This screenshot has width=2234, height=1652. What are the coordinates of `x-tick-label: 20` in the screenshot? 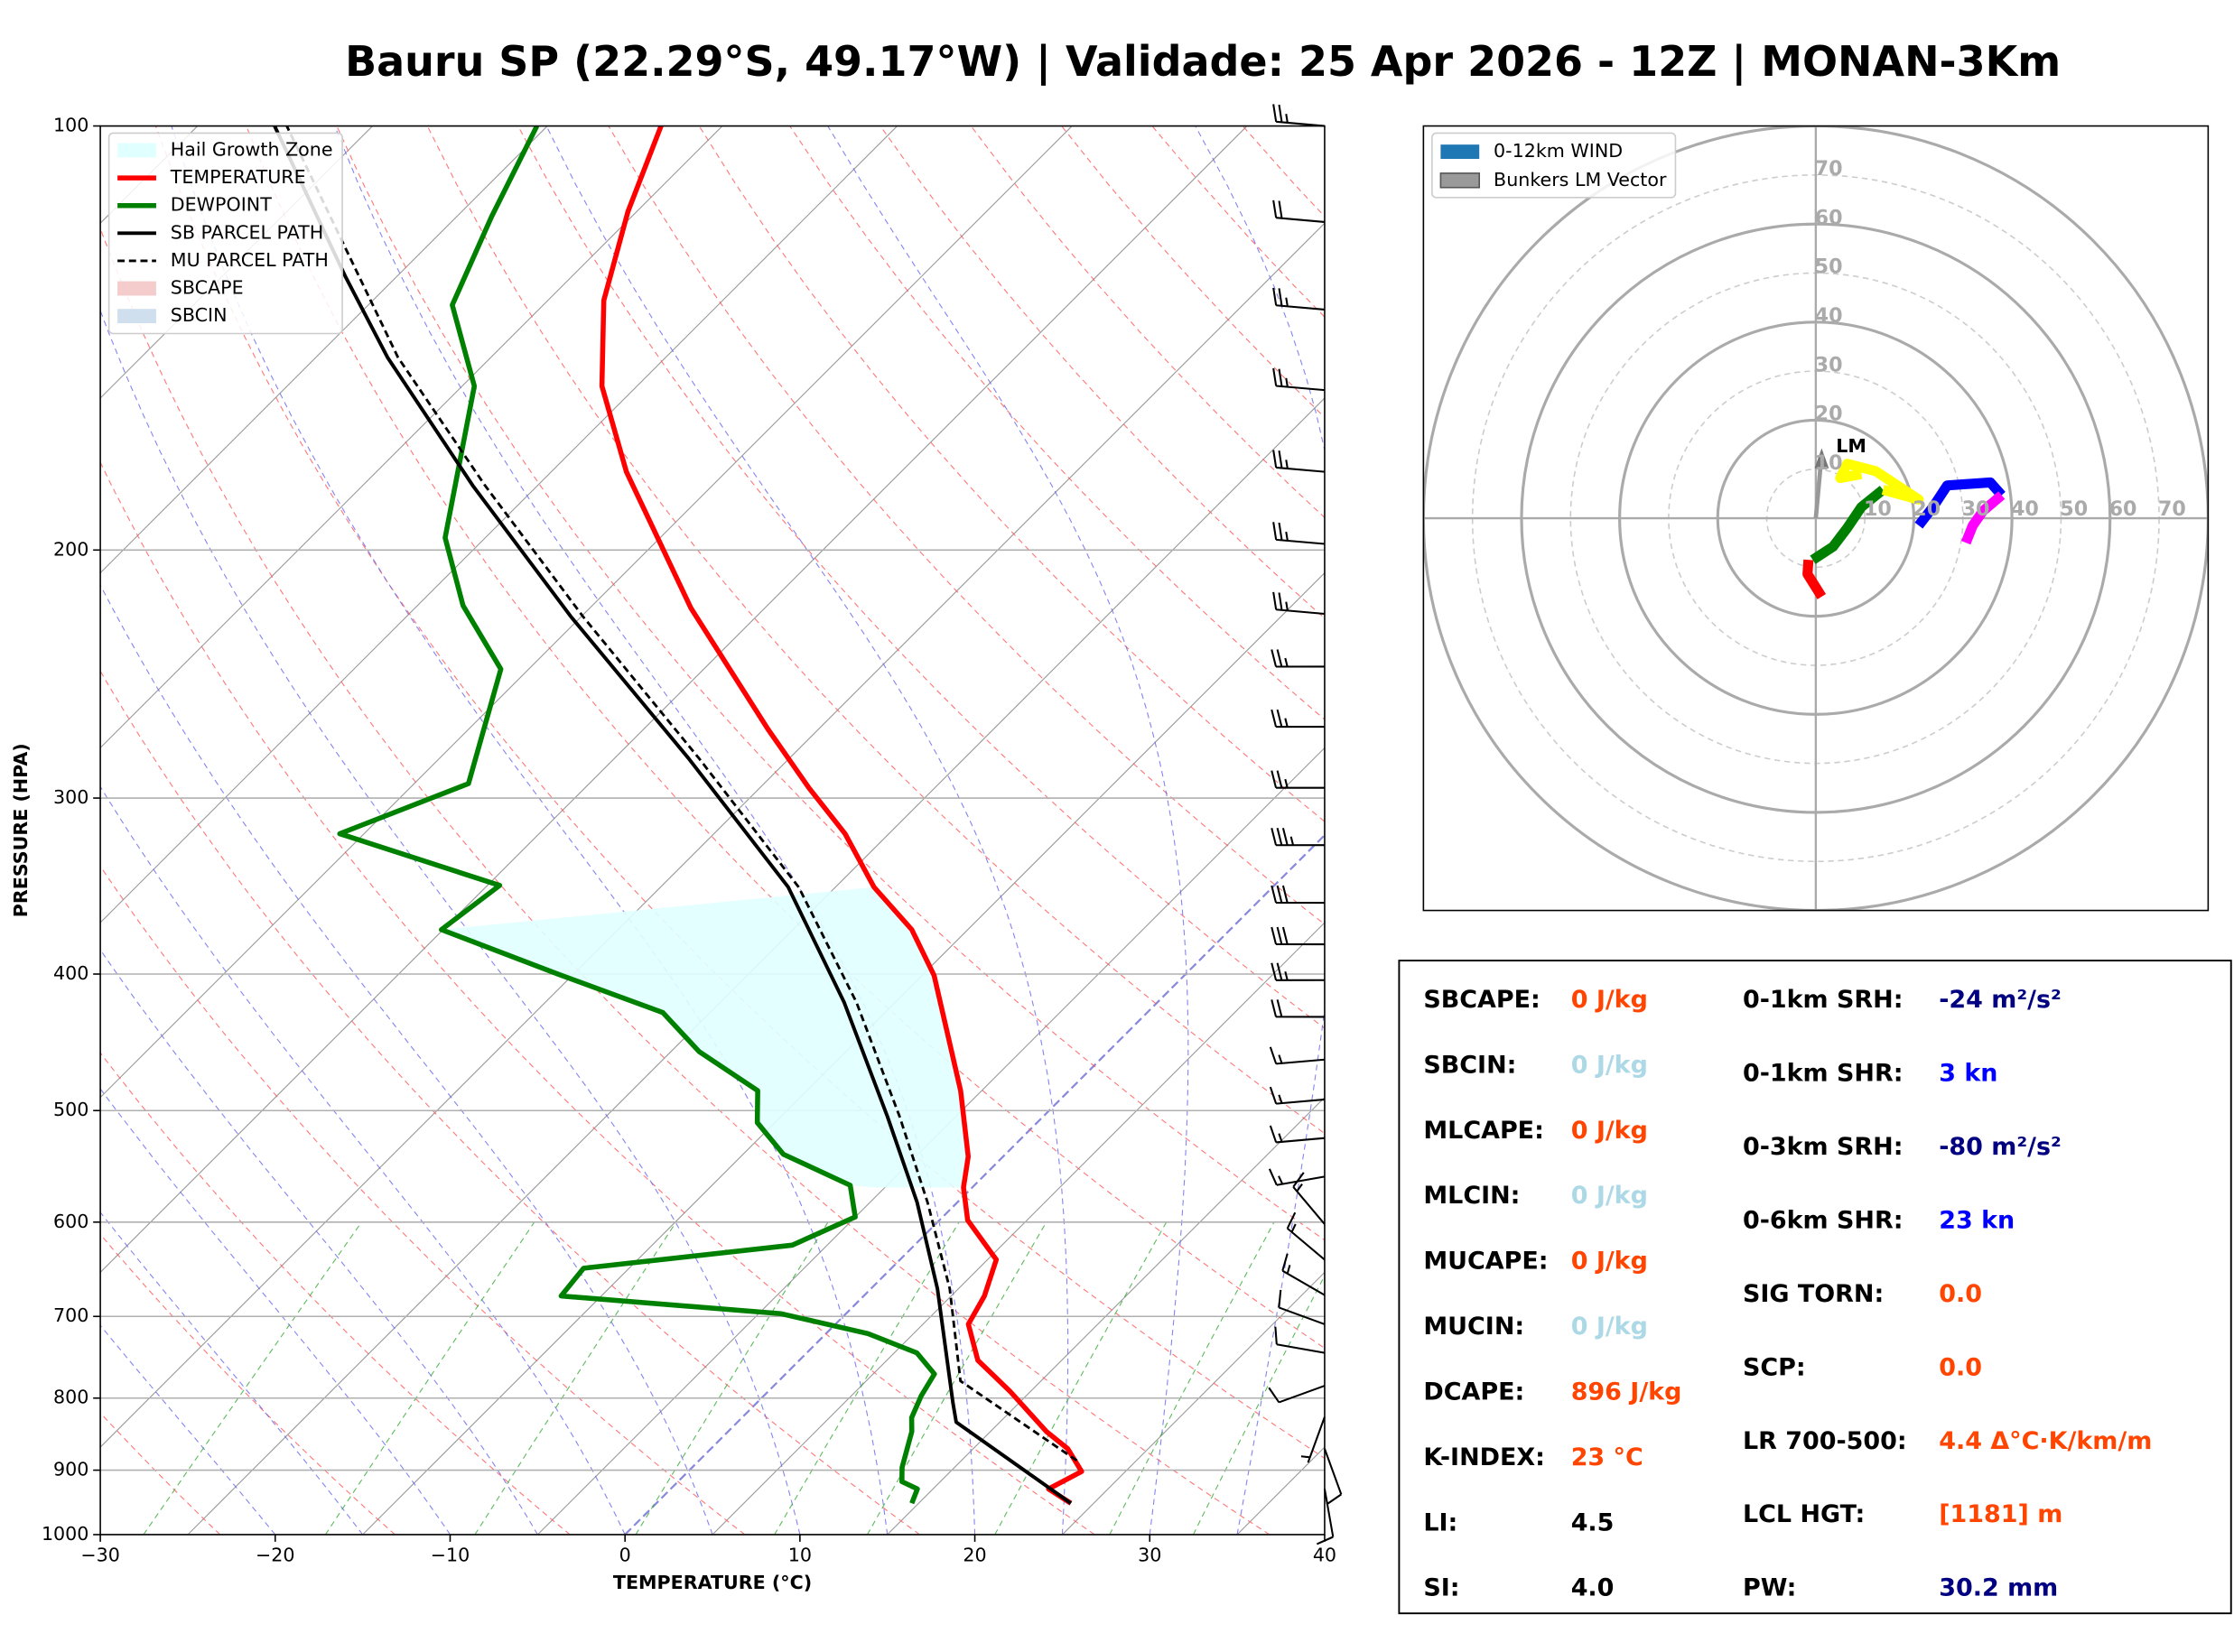 It's located at (974, 1555).